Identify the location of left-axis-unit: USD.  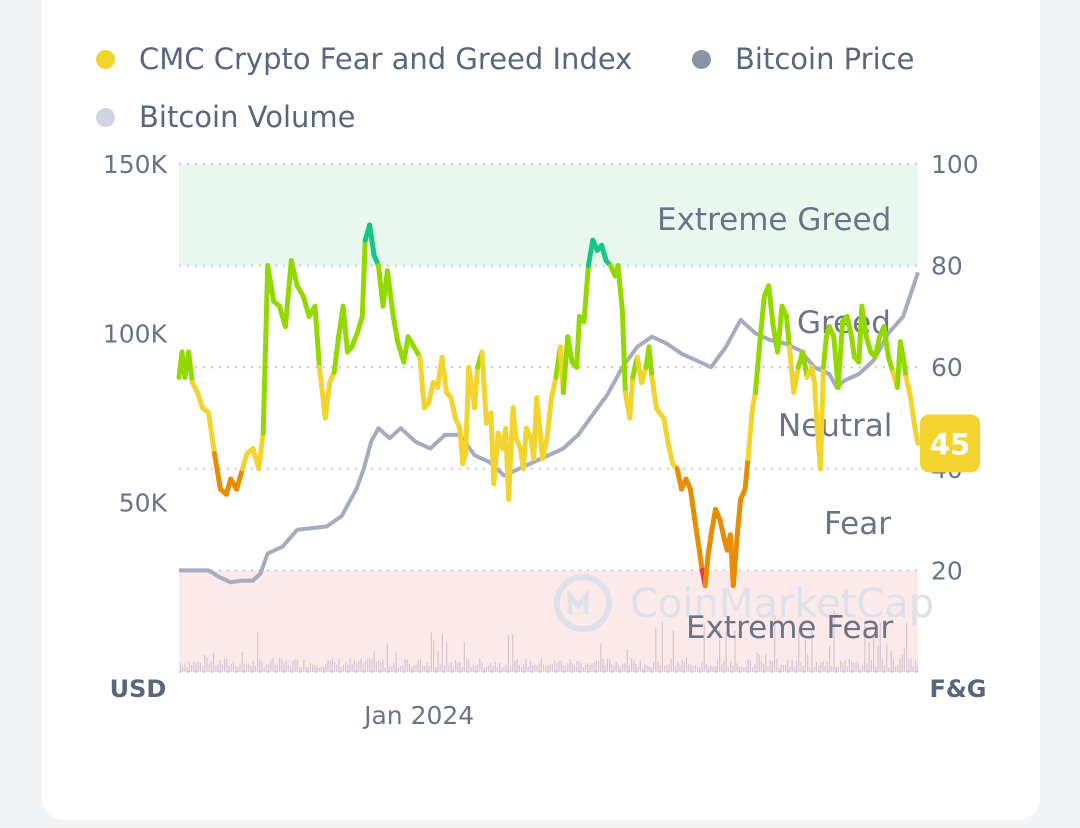
(138, 689).